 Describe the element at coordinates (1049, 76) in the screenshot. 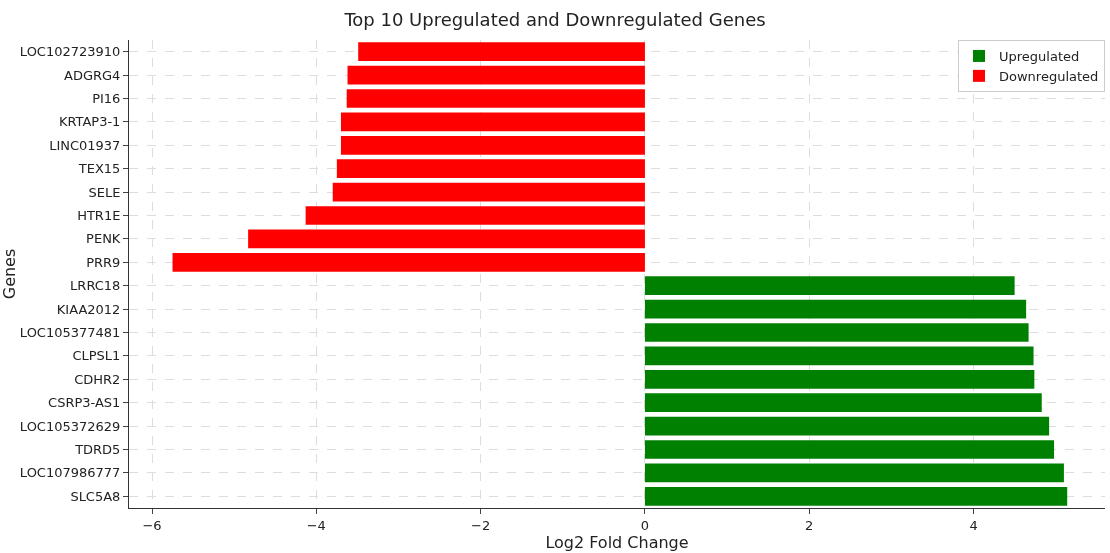

I see `legend-label: Downregulated` at that location.